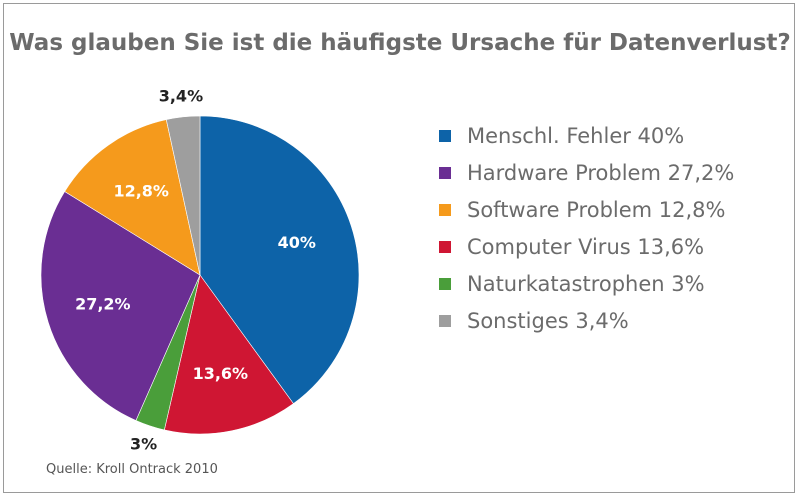 This screenshot has width=800, height=498. I want to click on legend-item: Sonstiges 3,4%, so click(586, 320).